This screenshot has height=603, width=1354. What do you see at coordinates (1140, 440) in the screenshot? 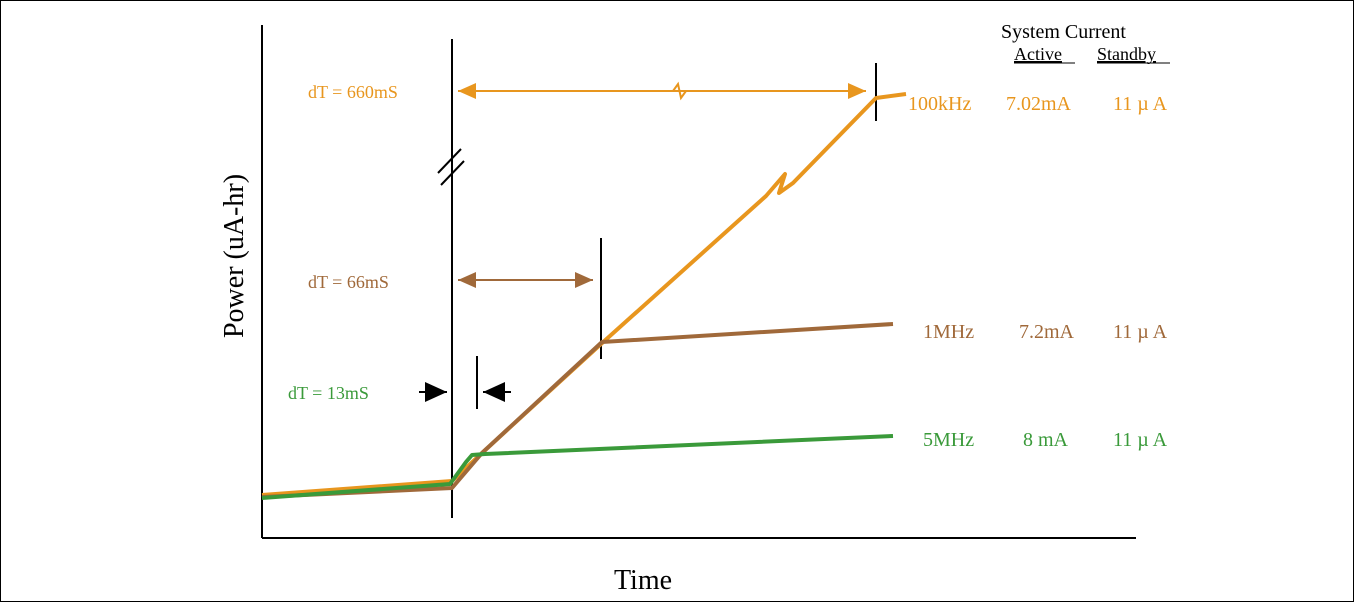
I see `series-standby-5mhz: 11 µ A` at bounding box center [1140, 440].